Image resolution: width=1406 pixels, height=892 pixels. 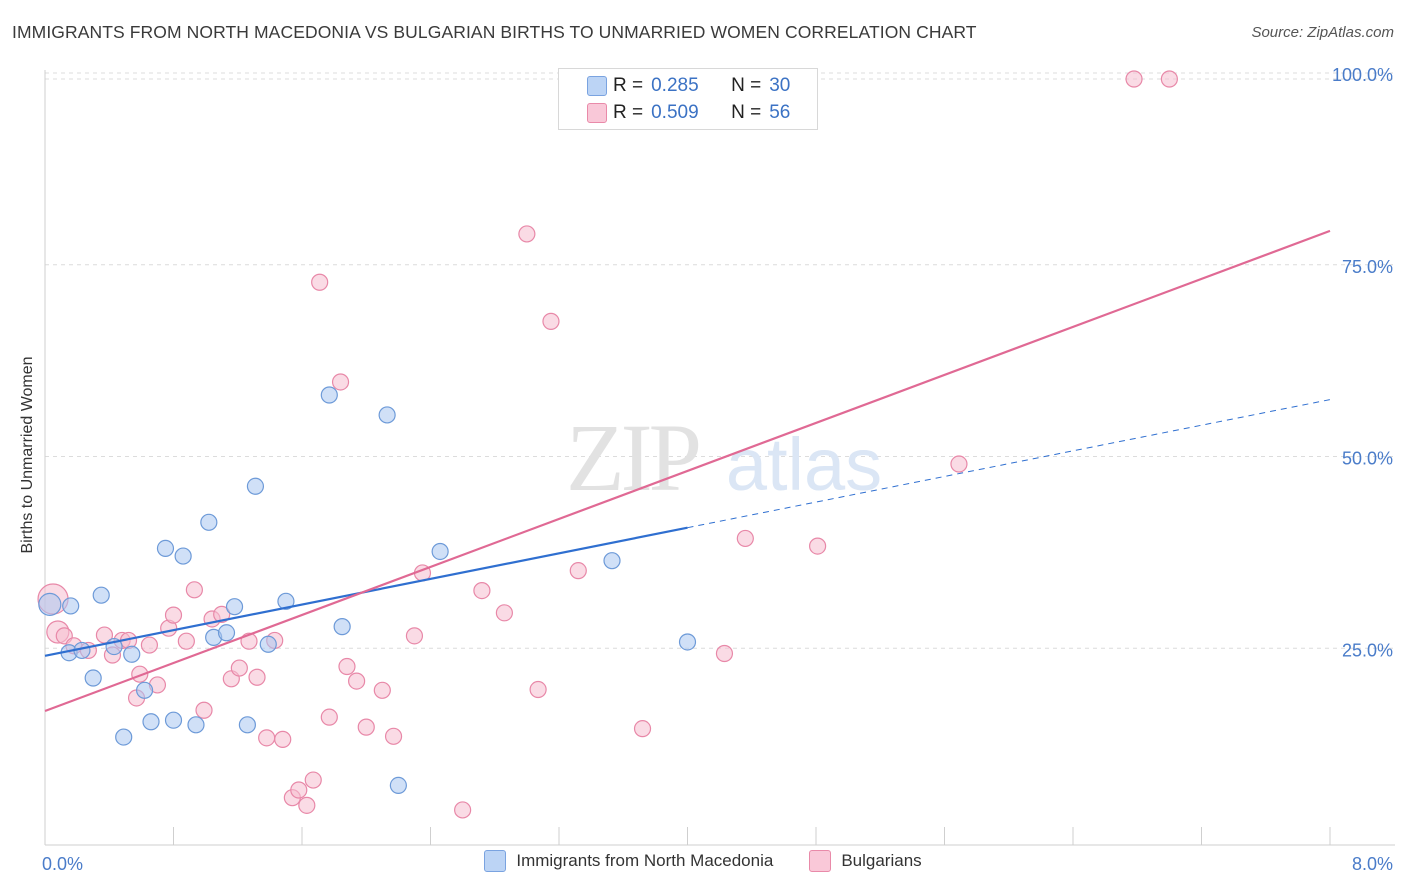 I want to click on source-label: Source: ZipAtlas.com, so click(x=1322, y=32).